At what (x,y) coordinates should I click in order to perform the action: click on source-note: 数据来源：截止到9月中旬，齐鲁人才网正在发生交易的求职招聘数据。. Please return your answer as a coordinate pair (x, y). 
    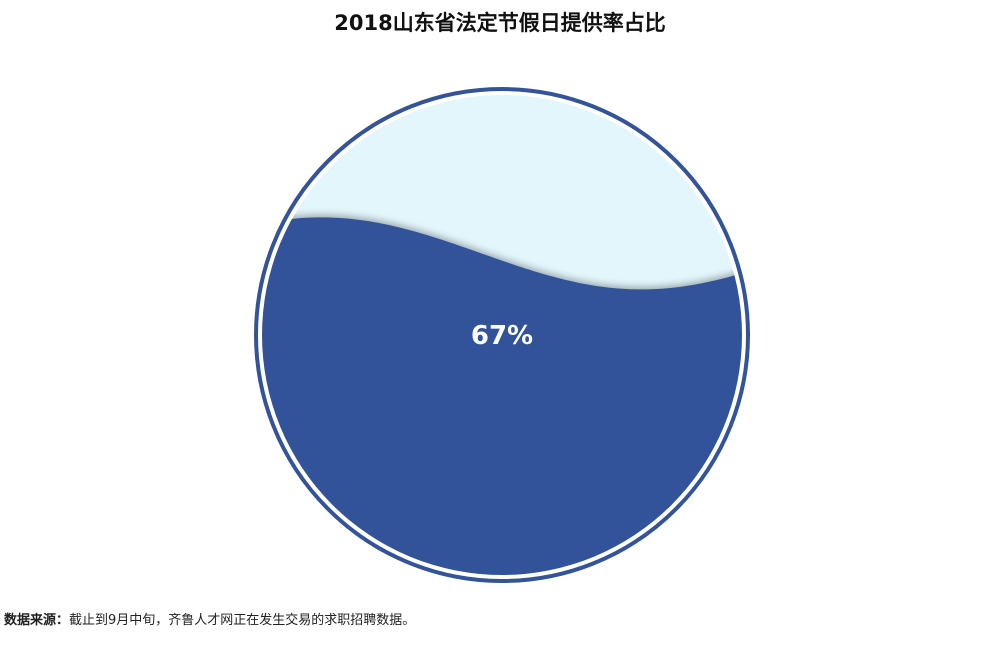
    Looking at the image, I should click on (209, 621).